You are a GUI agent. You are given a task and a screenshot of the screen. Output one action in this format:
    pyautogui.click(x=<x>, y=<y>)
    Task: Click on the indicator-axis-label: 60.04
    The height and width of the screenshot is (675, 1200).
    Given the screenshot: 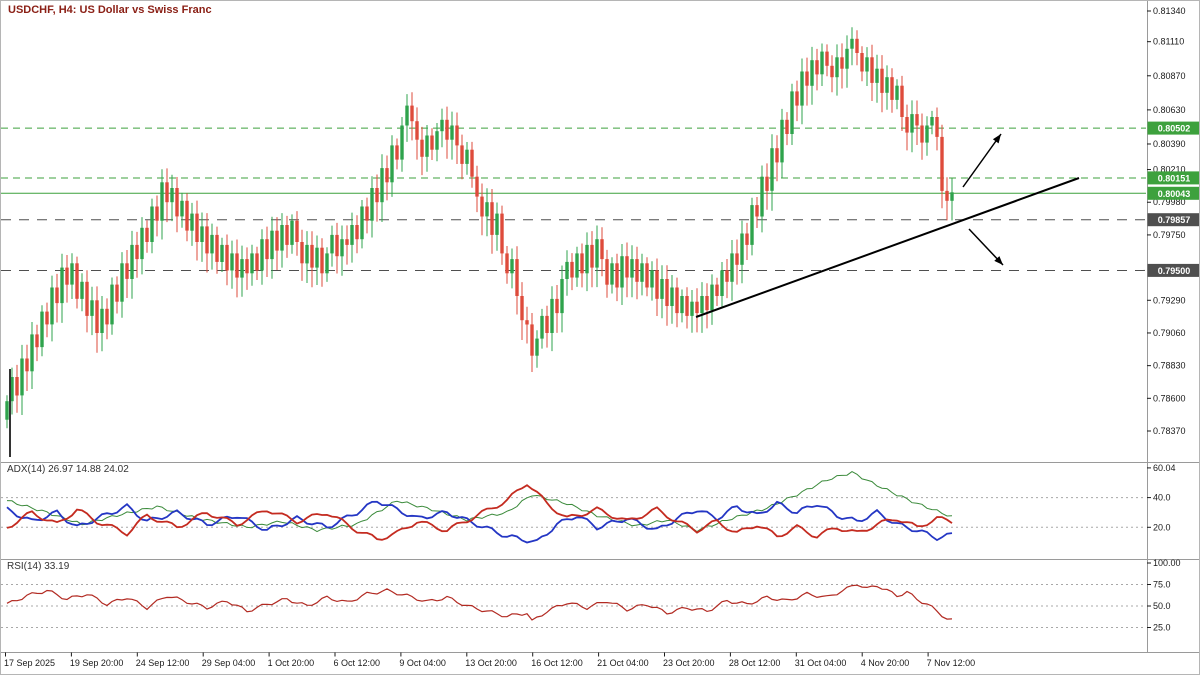 What is the action you would take?
    pyautogui.click(x=1164, y=468)
    